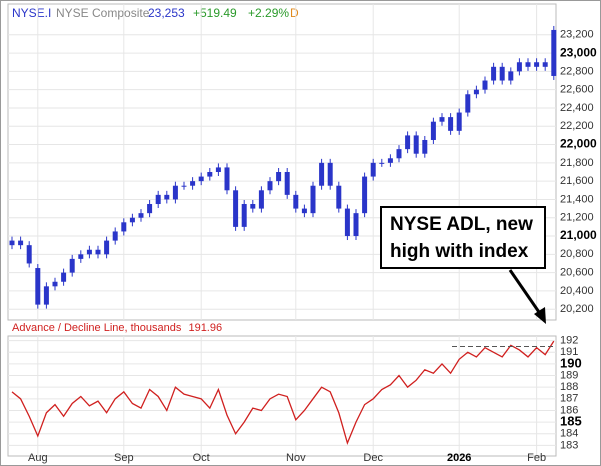  Describe the element at coordinates (577, 273) in the screenshot. I see `y-tick-label: 20,600` at that location.